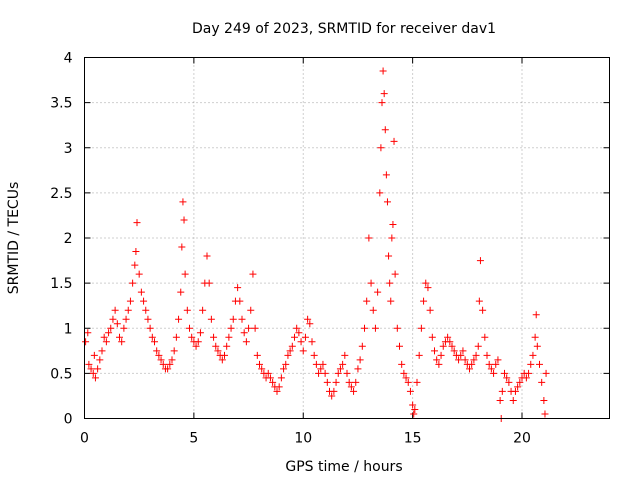  Describe the element at coordinates (68, 420) in the screenshot. I see `y-tick-label: 0` at that location.